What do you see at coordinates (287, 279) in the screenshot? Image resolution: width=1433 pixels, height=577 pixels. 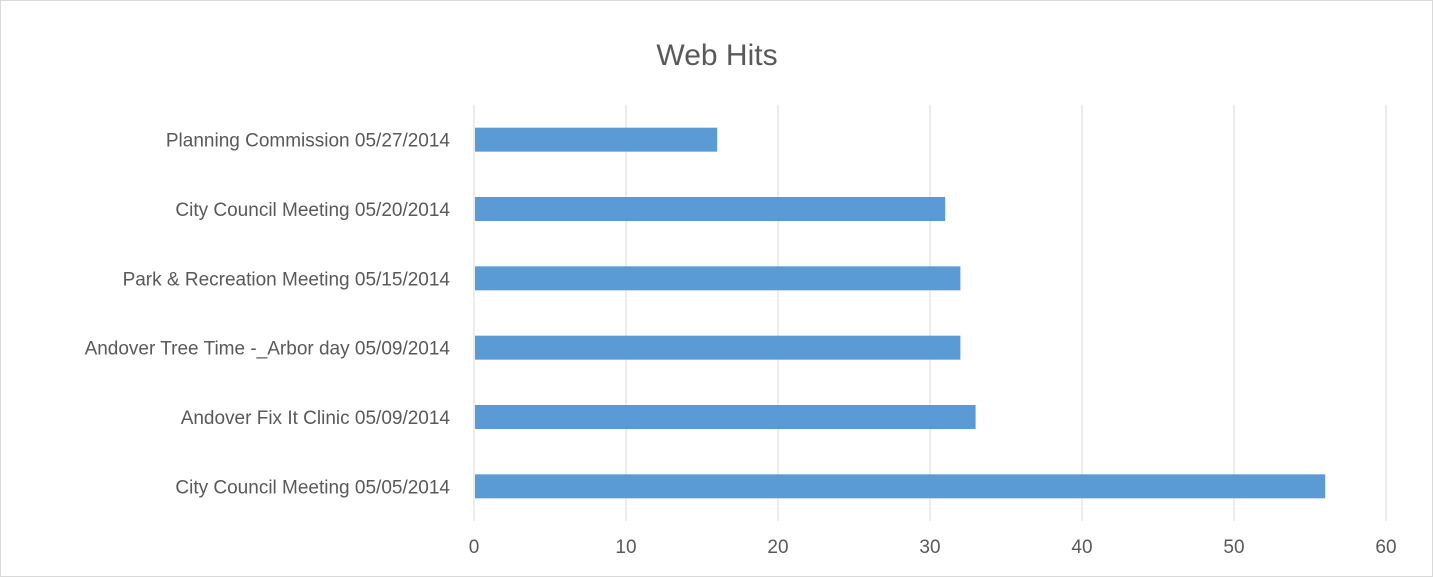 I see `category-label: Park & Recreation Meeting 05/15/2014` at bounding box center [287, 279].